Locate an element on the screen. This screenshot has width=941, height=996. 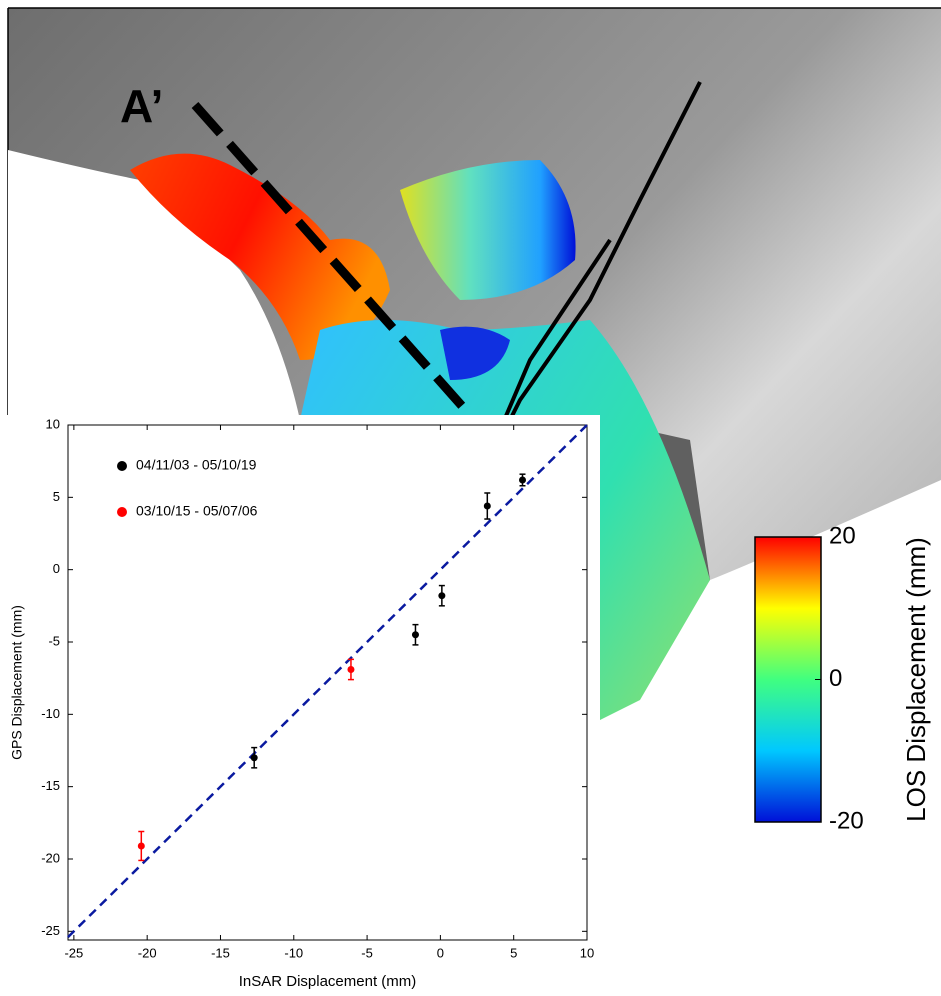
colorbar-tick-label: 20 is located at coordinates (842, 535).